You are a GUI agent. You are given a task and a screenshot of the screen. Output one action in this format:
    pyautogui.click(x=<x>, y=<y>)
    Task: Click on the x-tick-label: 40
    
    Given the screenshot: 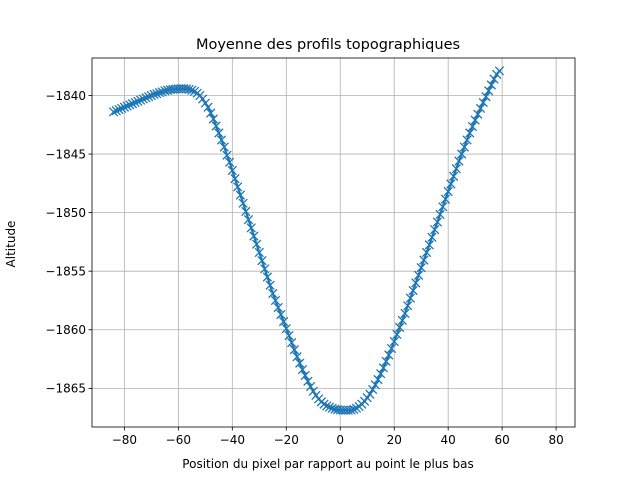 What is the action you would take?
    pyautogui.click(x=448, y=440)
    